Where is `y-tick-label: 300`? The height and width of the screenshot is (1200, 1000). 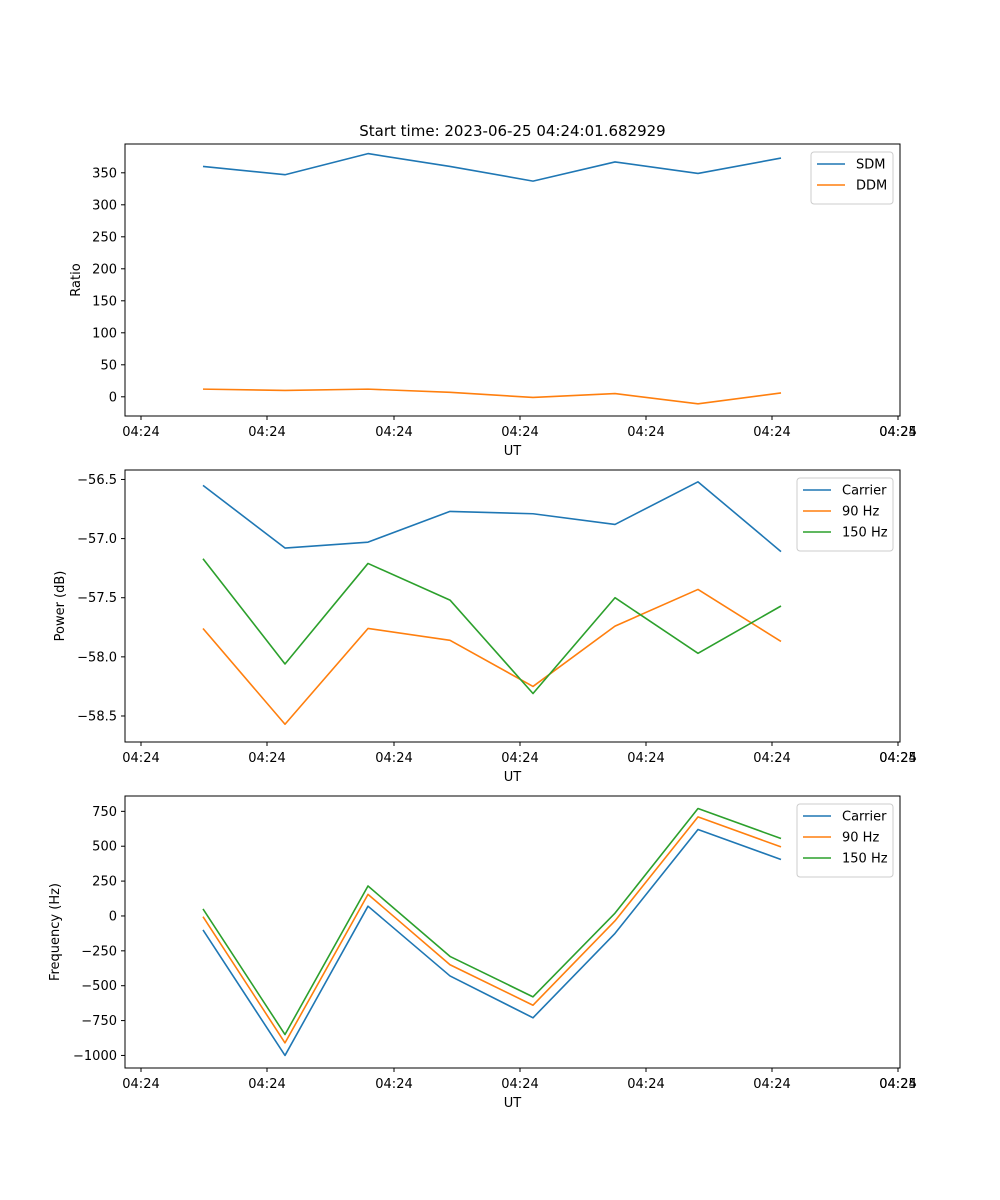 y-tick-label: 300 is located at coordinates (104, 205).